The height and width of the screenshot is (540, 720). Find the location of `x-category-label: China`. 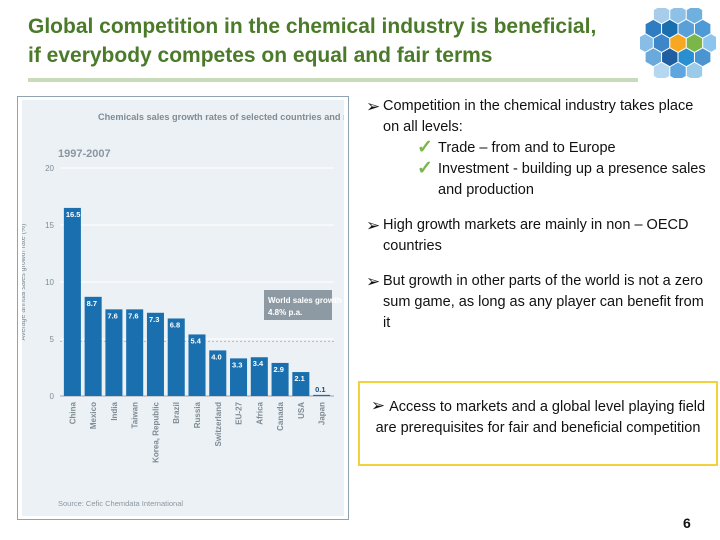

x-category-label: China is located at coordinates (72, 412).